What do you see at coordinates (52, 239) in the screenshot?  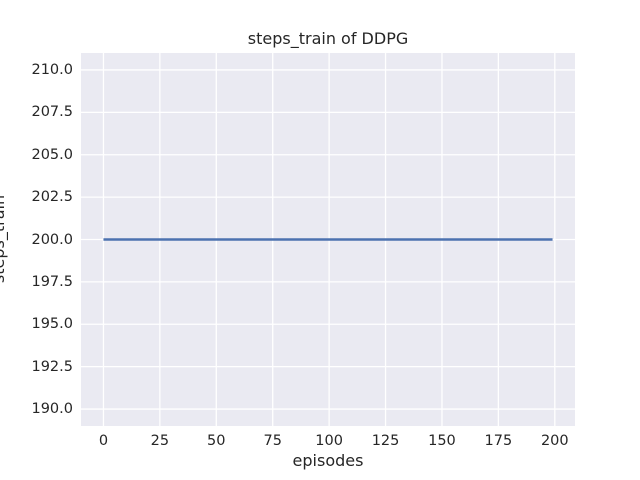 I see `y-tick-label: 200.0` at bounding box center [52, 239].